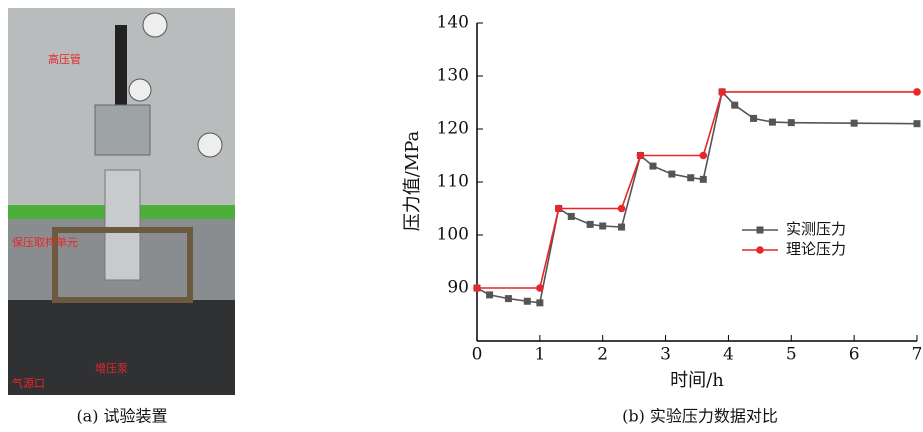 This screenshot has height=432, width=923. What do you see at coordinates (697, 380) in the screenshot?
I see `x-axis-label: 时间/h` at bounding box center [697, 380].